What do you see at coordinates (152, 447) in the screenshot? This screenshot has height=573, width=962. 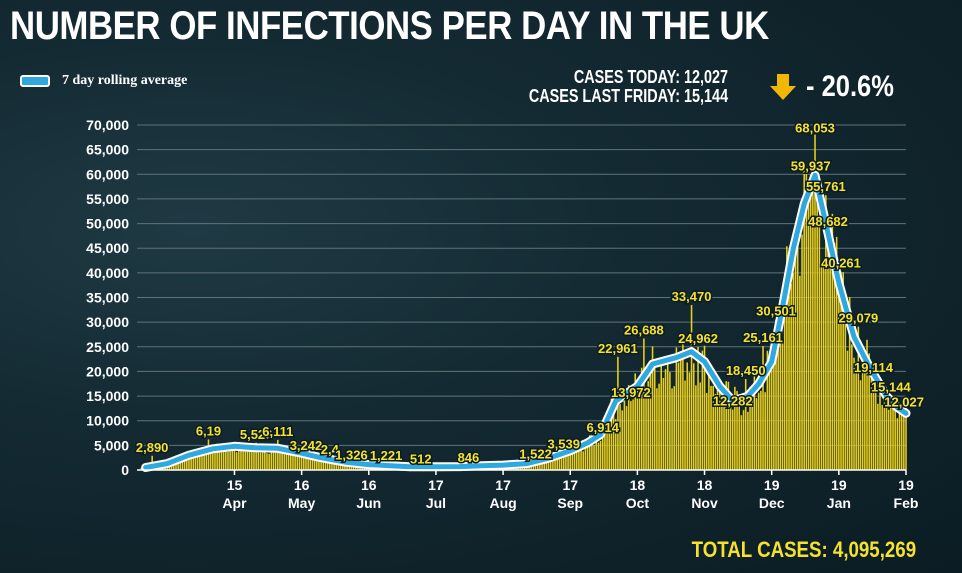 I see `data-label: 2,890` at bounding box center [152, 447].